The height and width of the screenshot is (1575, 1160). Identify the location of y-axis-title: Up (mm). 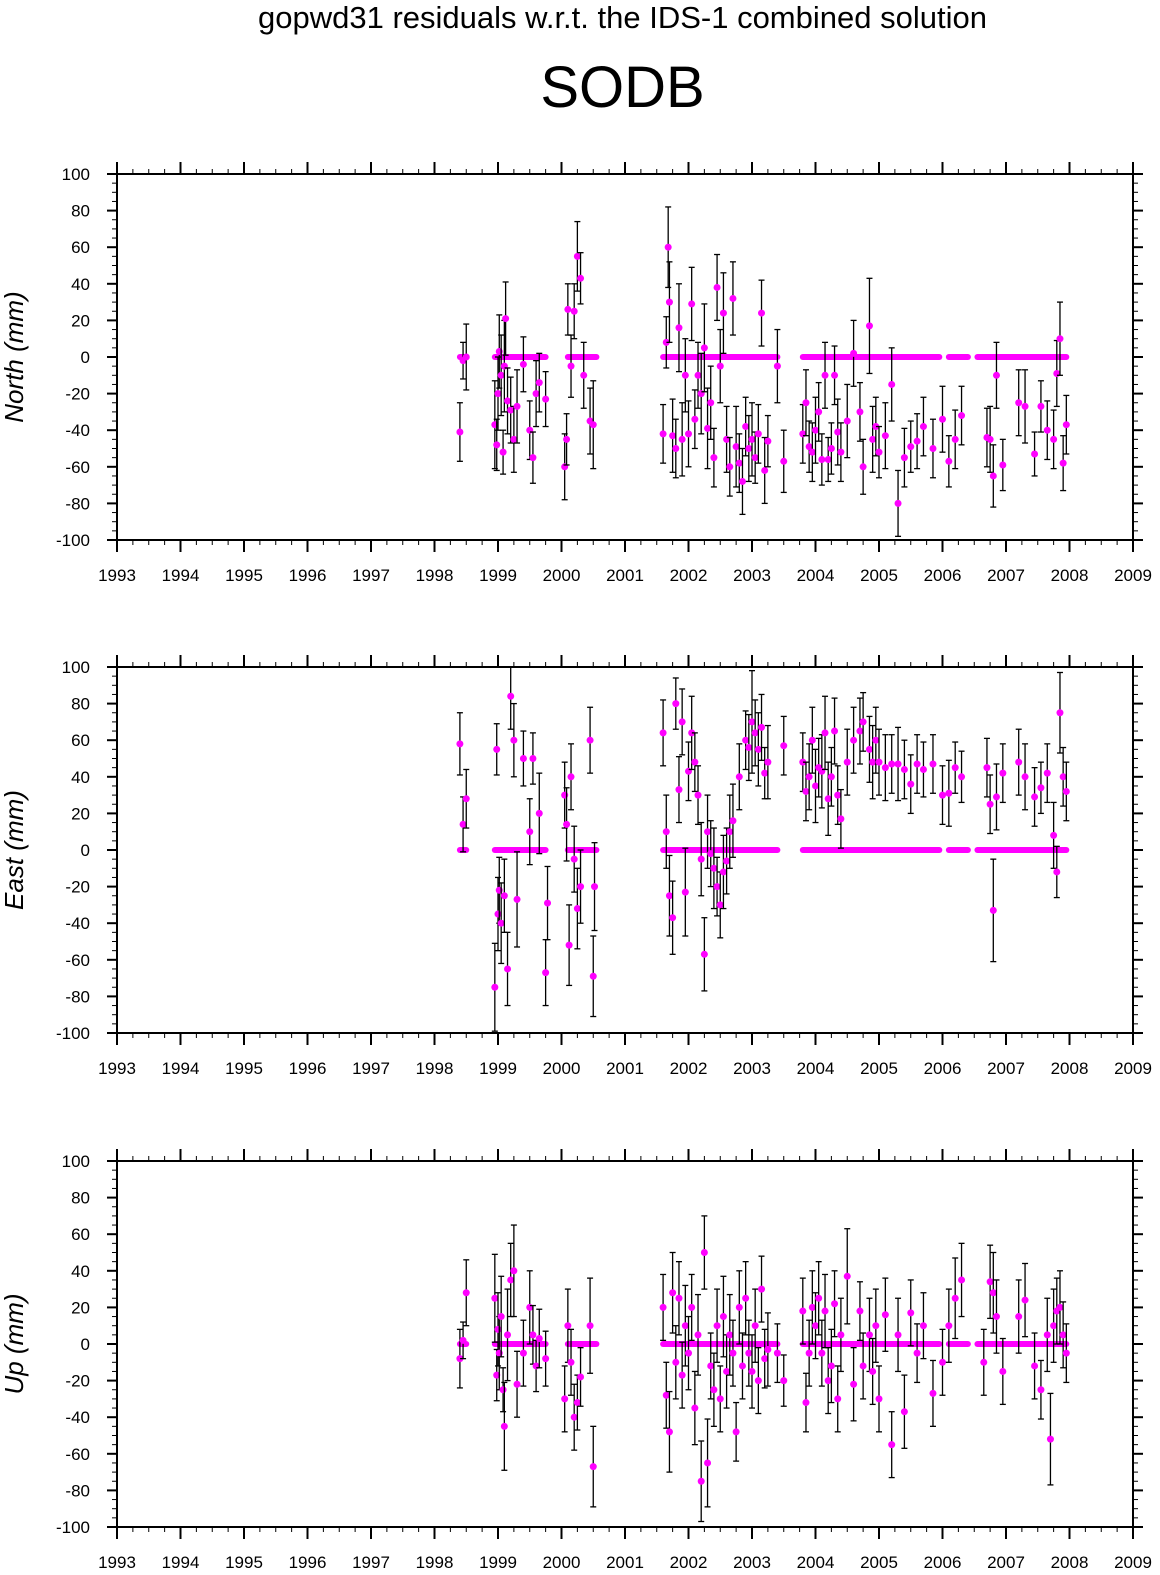
(14, 1343).